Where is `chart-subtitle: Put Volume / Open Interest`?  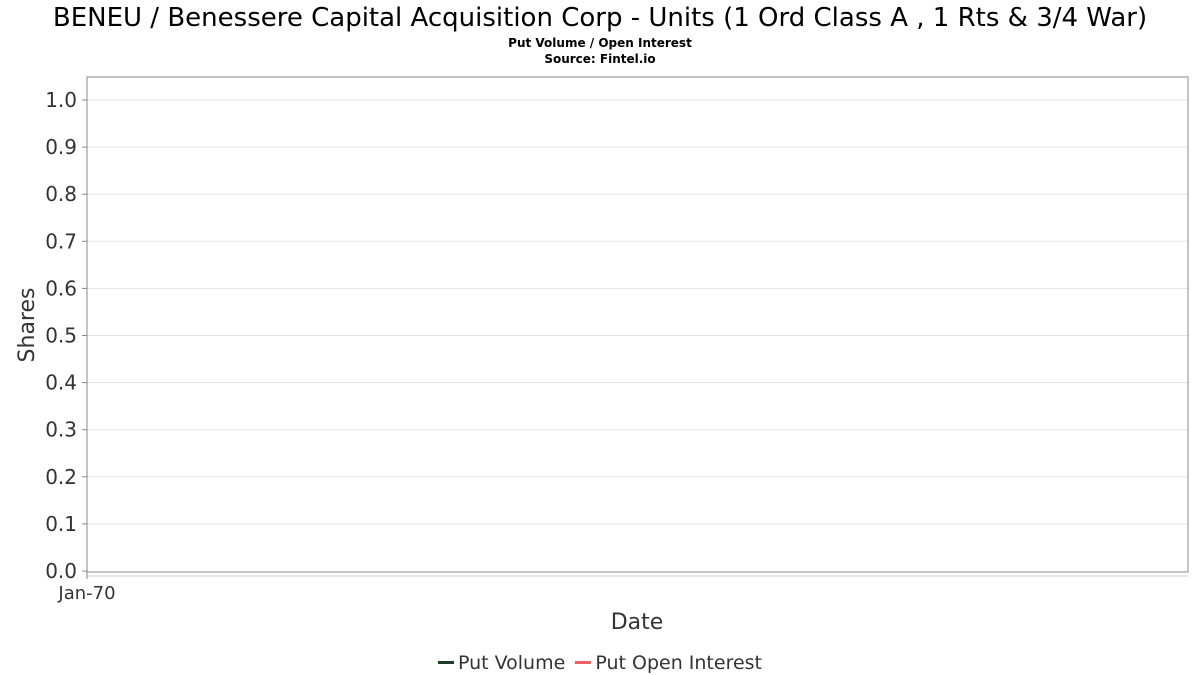
chart-subtitle: Put Volume / Open Interest is located at coordinates (600, 43).